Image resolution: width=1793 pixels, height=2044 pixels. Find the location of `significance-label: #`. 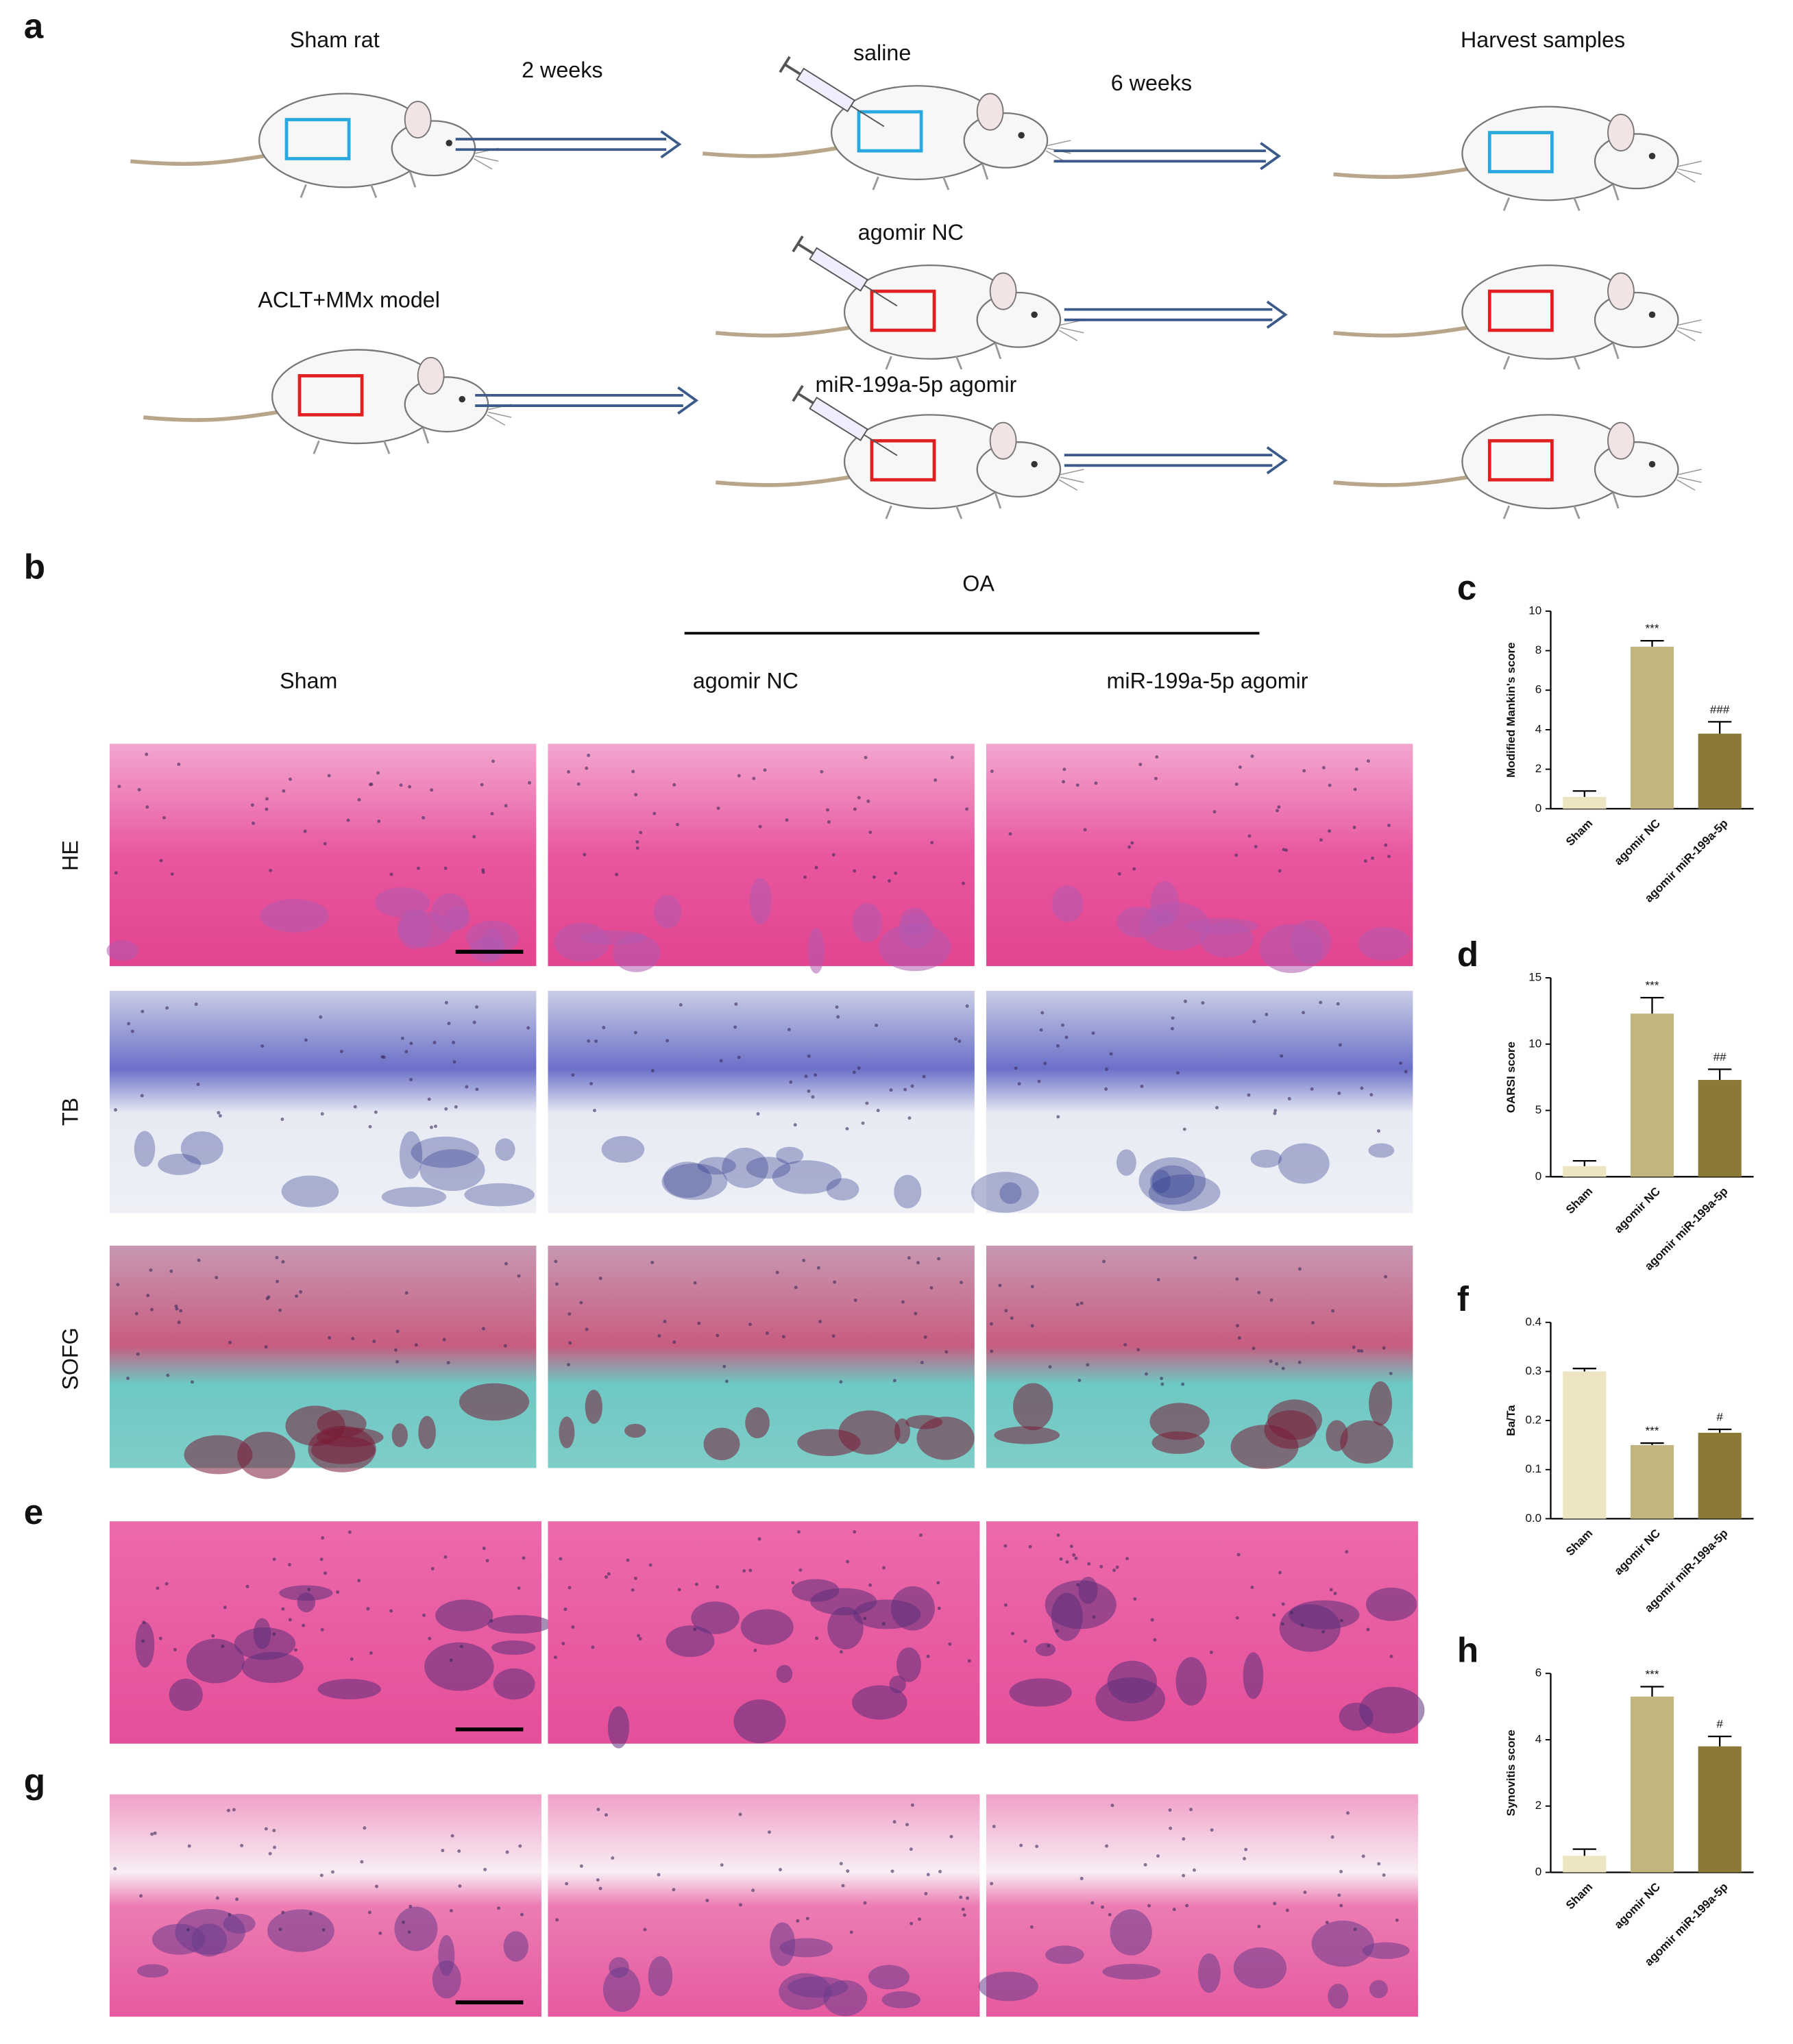

significance-label: # is located at coordinates (1719, 1724).